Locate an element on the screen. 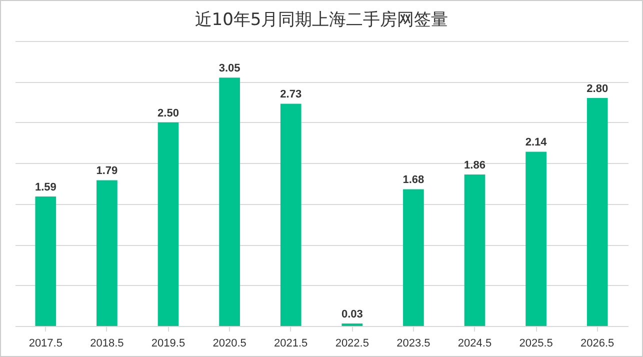  x-tick-label: 2022.5 is located at coordinates (352, 344).